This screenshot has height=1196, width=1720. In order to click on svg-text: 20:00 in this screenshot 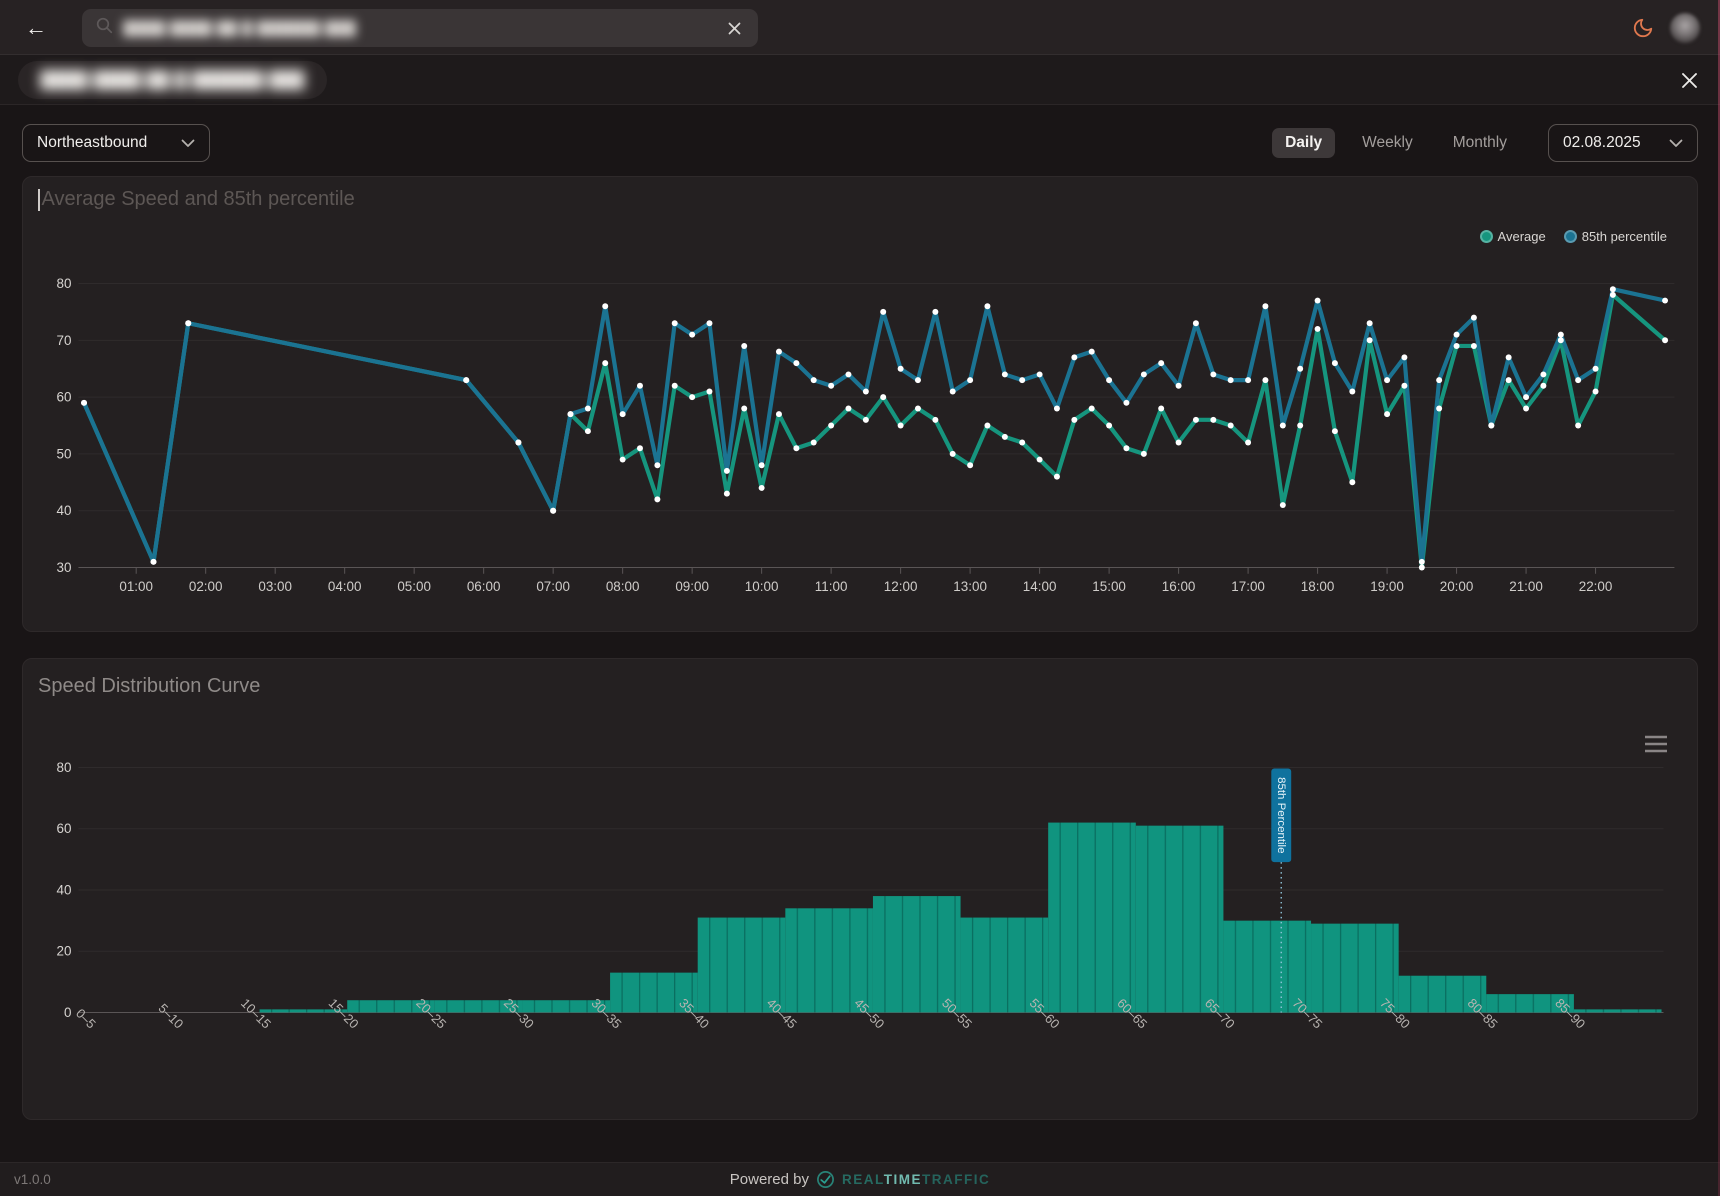, I will do `click(1457, 586)`.